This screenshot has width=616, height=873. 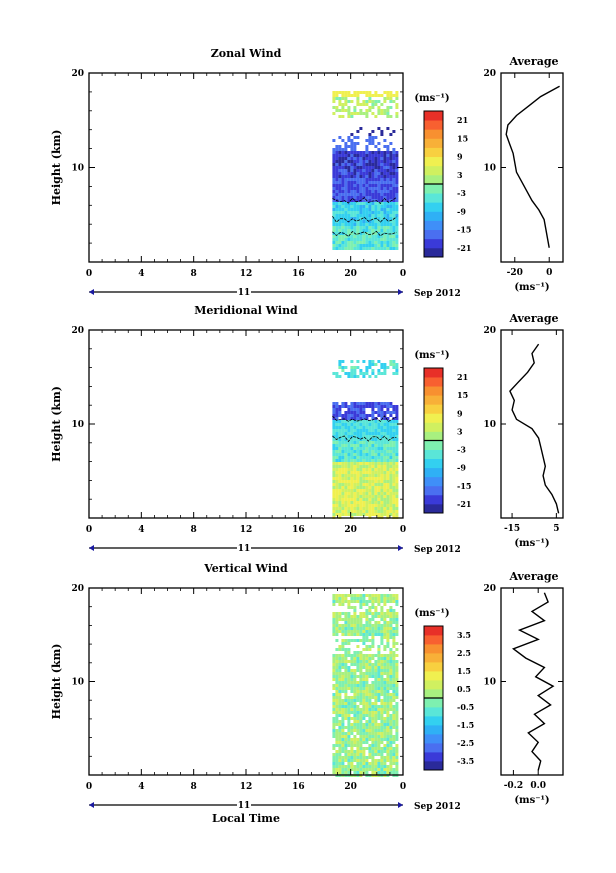 I want to click on average-title: Average, so click(x=533, y=576).